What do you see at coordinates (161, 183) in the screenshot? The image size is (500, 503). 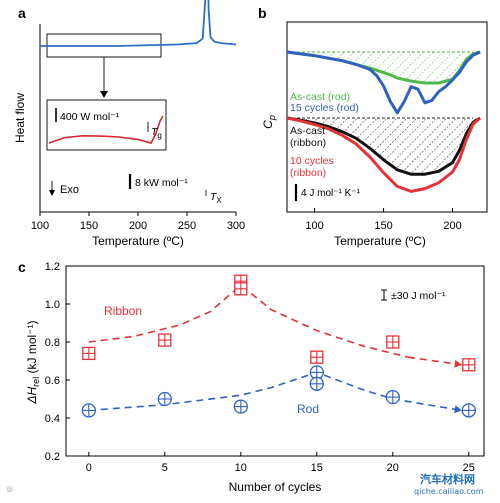 I see `main-scale-label: 8 kW mol⁻¹` at bounding box center [161, 183].